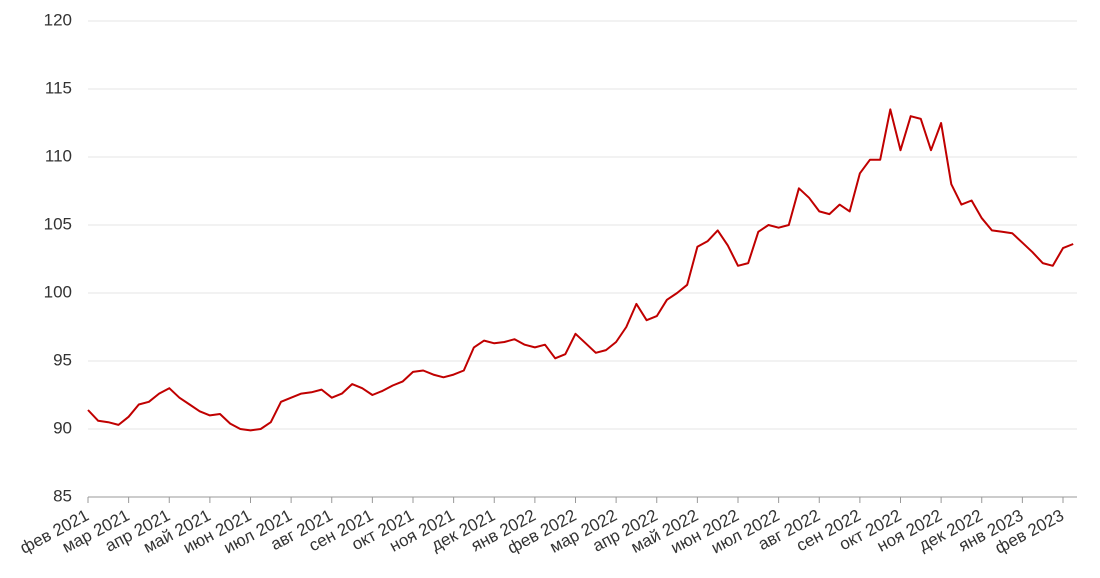  What do you see at coordinates (62, 495) in the screenshot?
I see `y-tick-label: 85` at bounding box center [62, 495].